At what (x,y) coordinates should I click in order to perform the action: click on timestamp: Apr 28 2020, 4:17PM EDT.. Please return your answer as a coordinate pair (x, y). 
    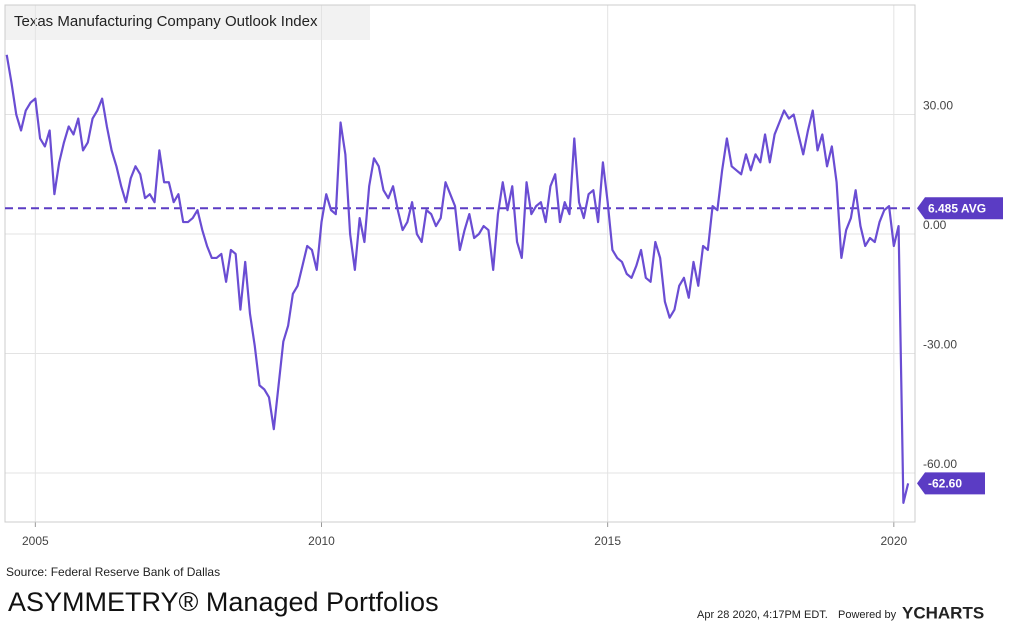
    Looking at the image, I should click on (762, 615).